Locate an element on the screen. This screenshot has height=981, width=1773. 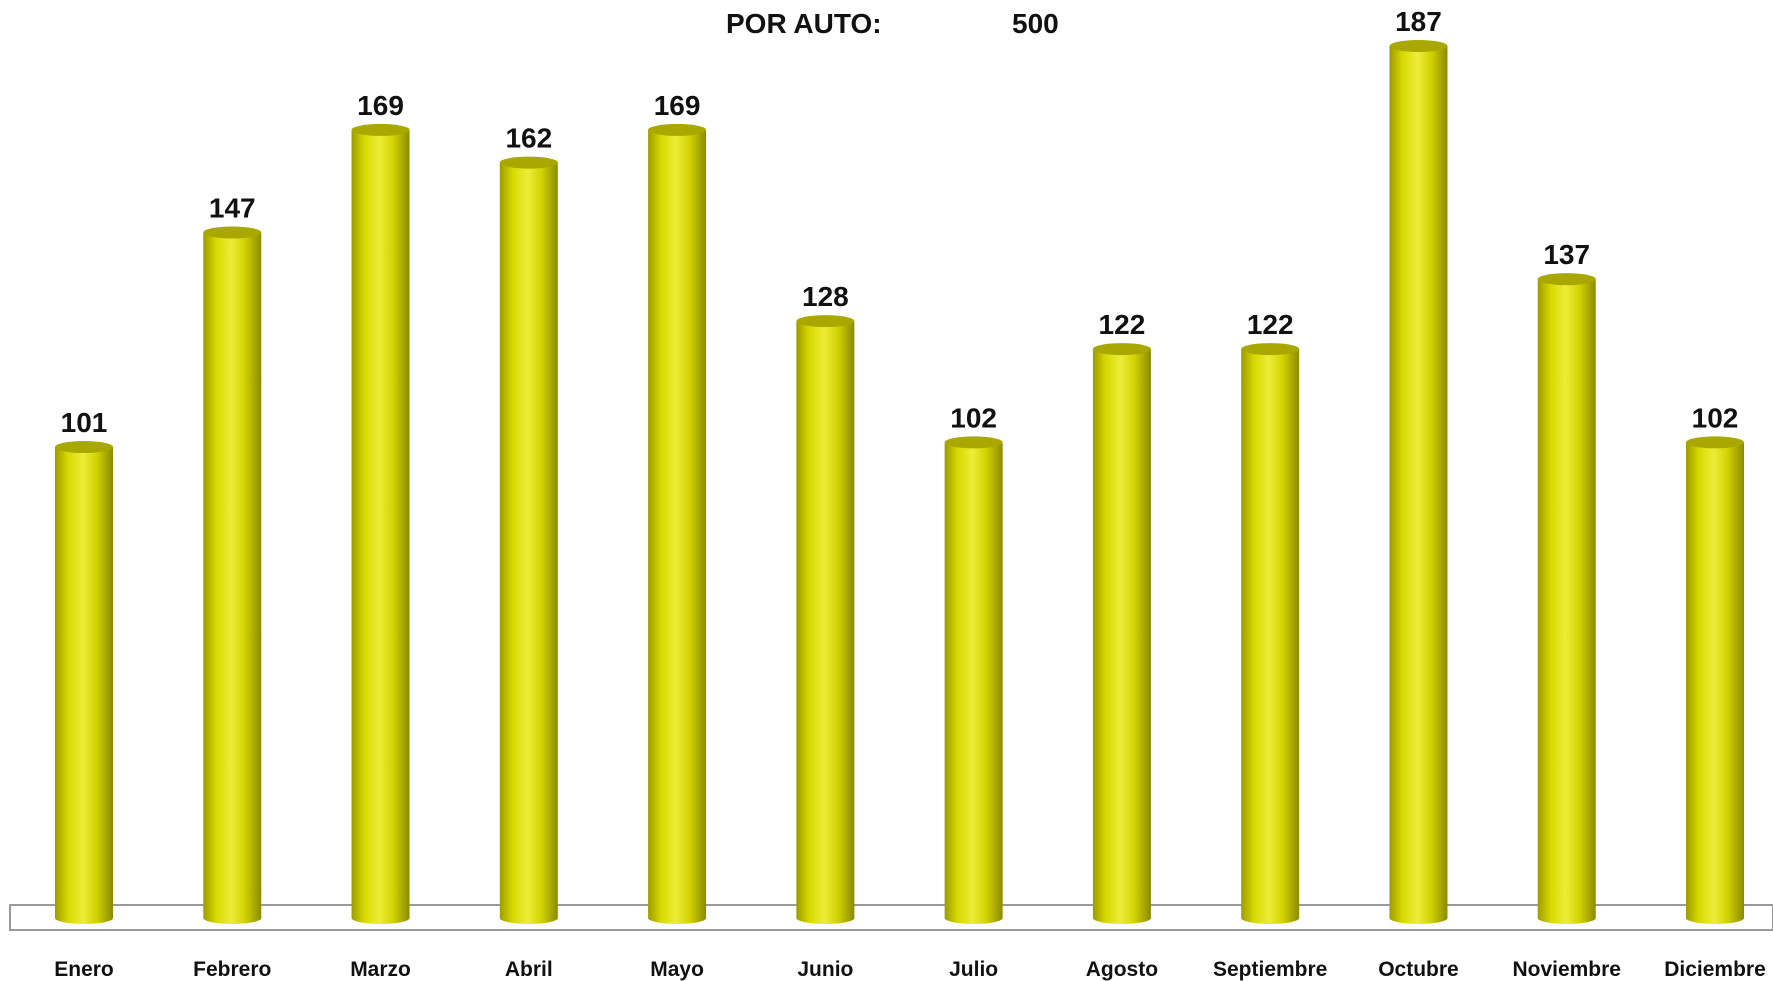
category-label: Febrero is located at coordinates (232, 969).